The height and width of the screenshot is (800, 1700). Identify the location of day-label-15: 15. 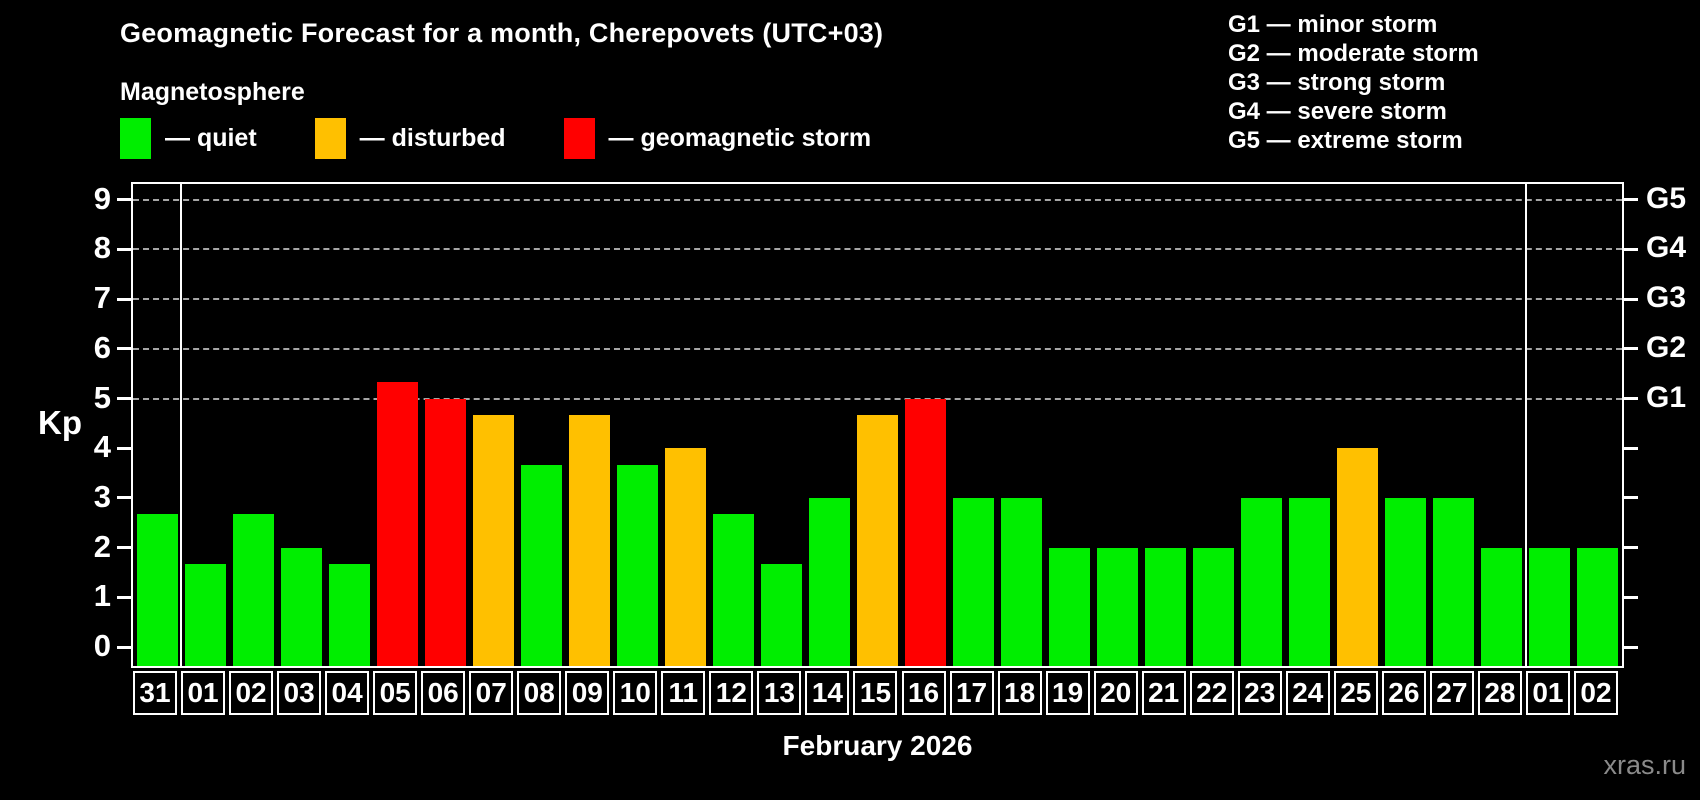
(875, 693).